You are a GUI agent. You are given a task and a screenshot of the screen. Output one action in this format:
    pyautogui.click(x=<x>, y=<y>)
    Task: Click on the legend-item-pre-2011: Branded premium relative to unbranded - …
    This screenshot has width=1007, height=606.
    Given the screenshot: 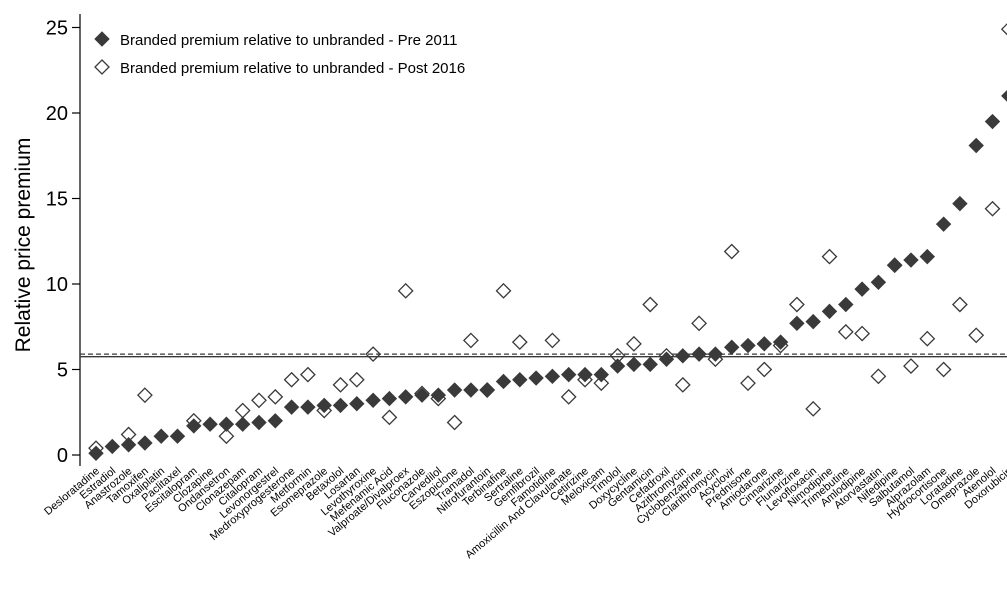 What is the action you would take?
    pyautogui.click(x=275, y=40)
    